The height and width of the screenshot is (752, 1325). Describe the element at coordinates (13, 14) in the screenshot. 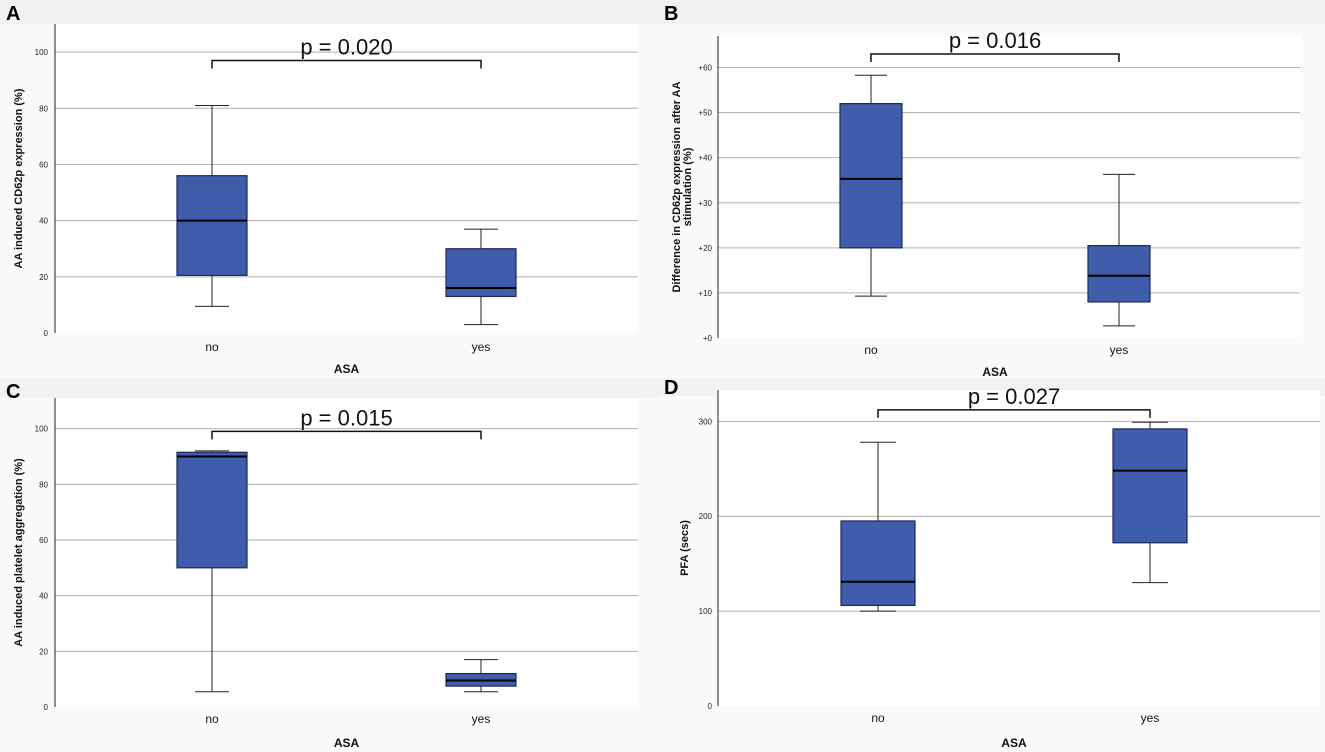

I see `panel-label: A` at that location.